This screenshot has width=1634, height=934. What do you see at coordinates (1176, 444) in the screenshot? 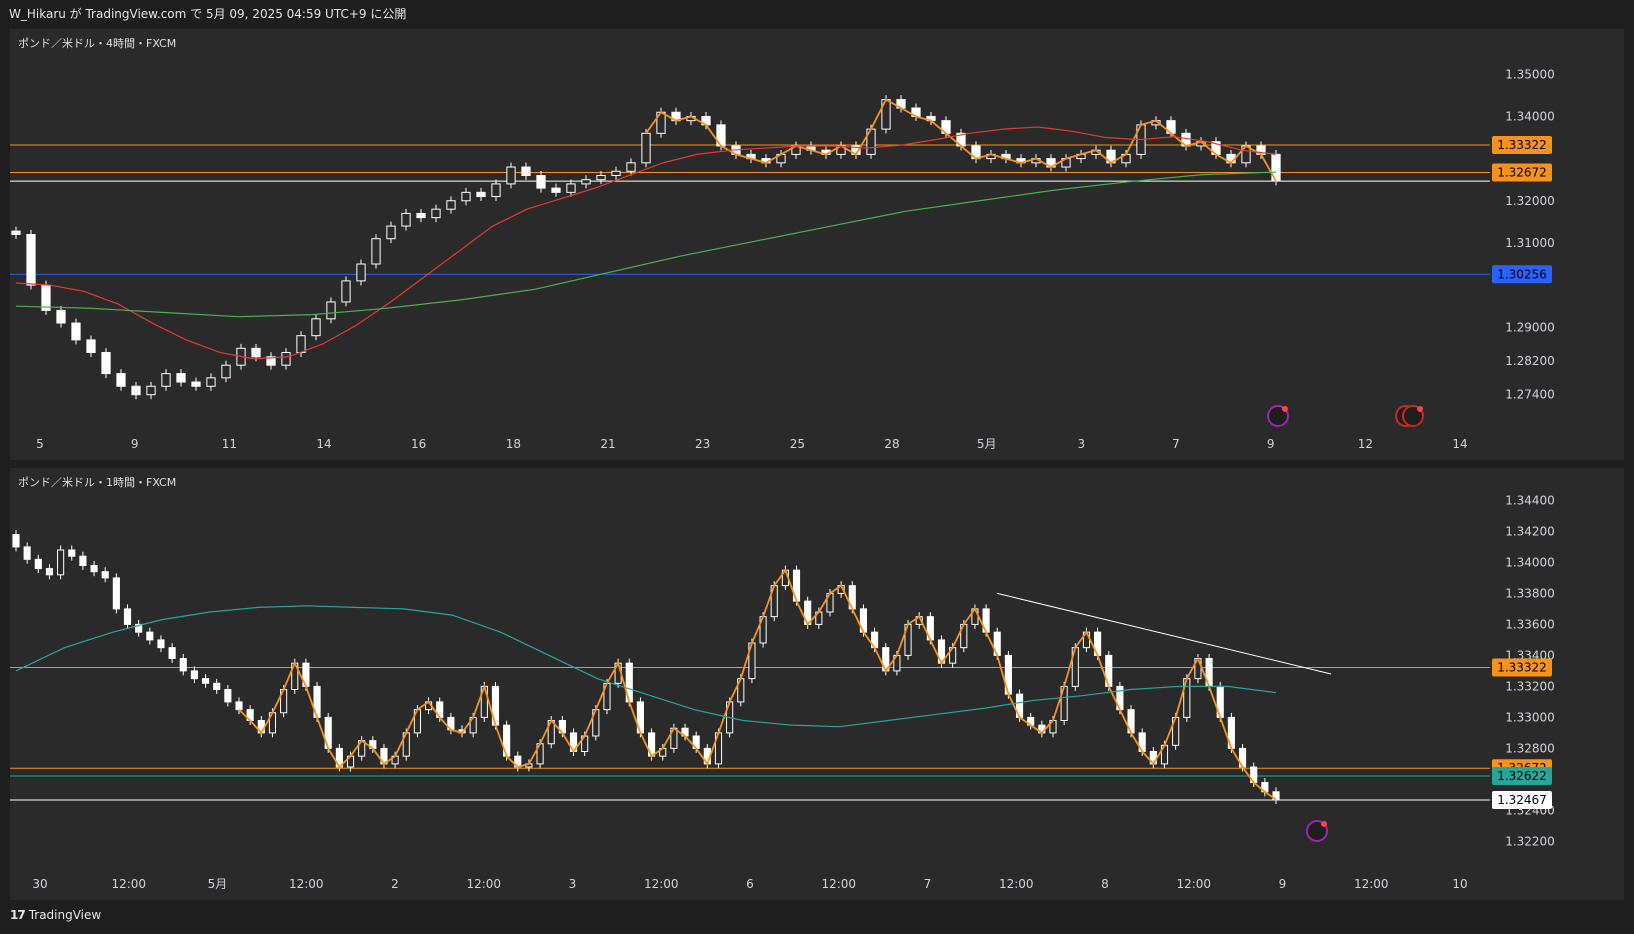
I see `x-tick-label: 7` at bounding box center [1176, 444].